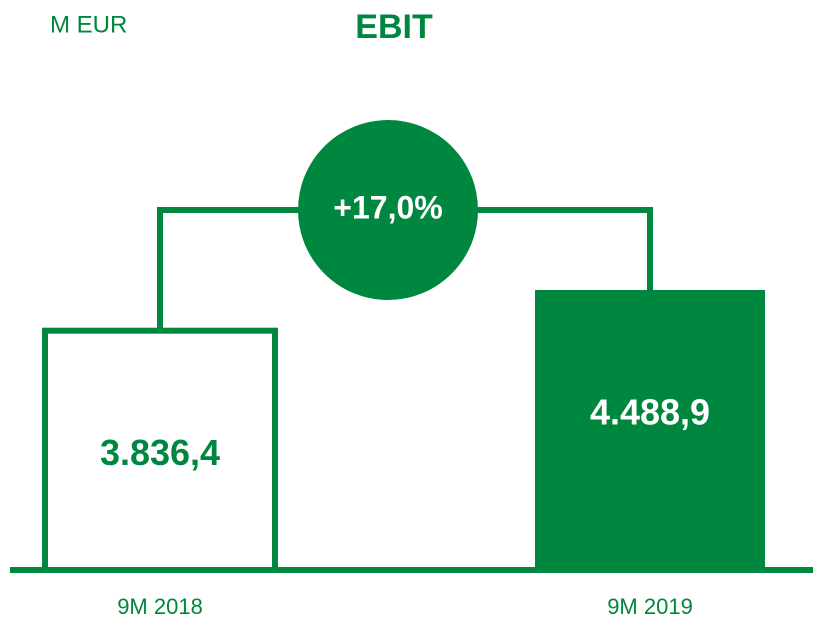 This screenshot has height=620, width=813. What do you see at coordinates (160, 606) in the screenshot?
I see `x-tick-label: 9M 2018` at bounding box center [160, 606].